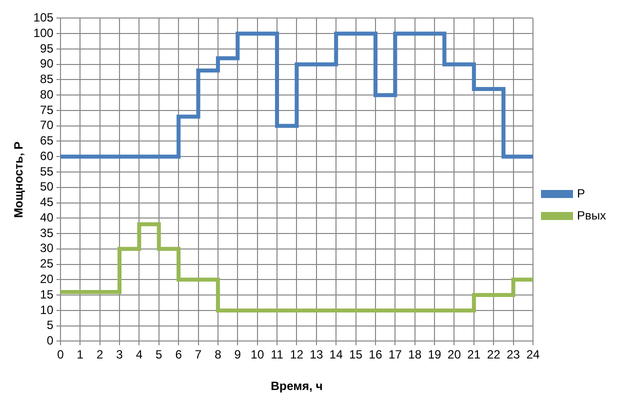 The image size is (630, 406). Describe the element at coordinates (47, 294) in the screenshot. I see `y-tick-label: 15` at that location.